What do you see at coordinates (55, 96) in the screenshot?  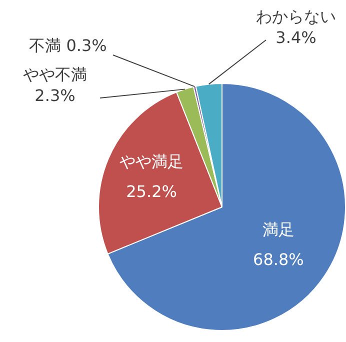 I see `data-label: 2.3%` at bounding box center [55, 96].